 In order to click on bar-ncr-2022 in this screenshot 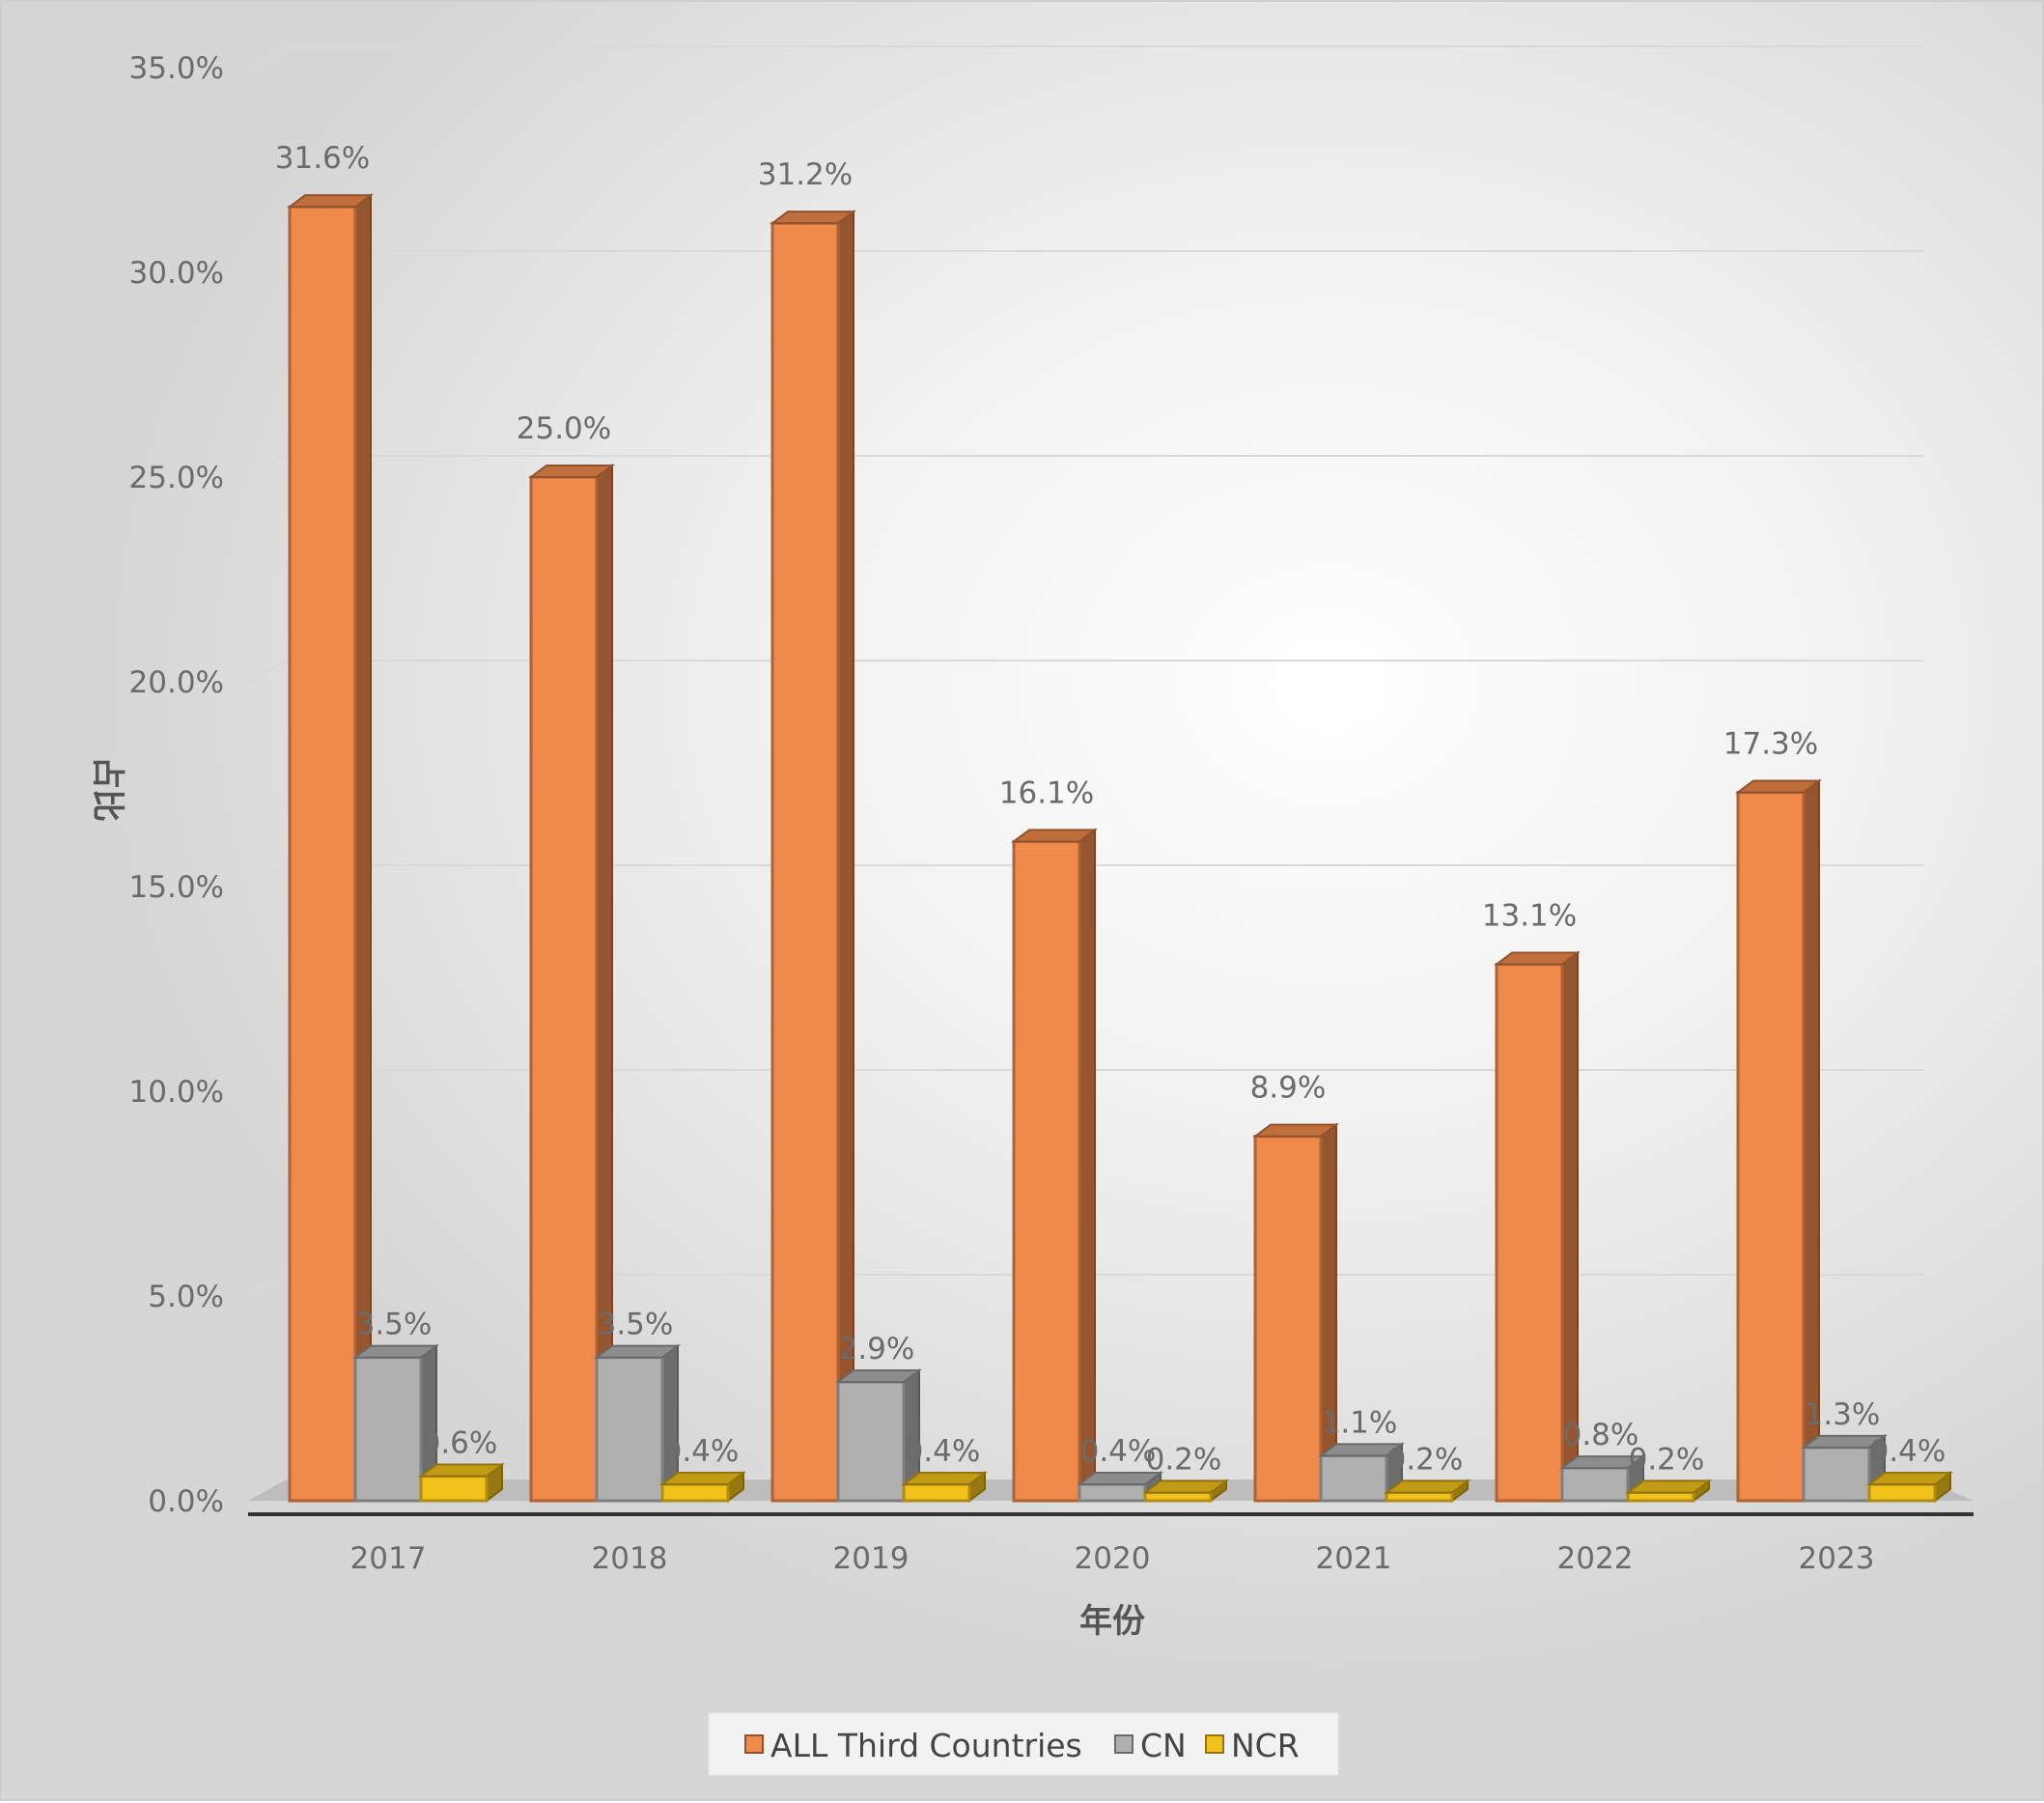, I will do `click(1669, 1491)`.